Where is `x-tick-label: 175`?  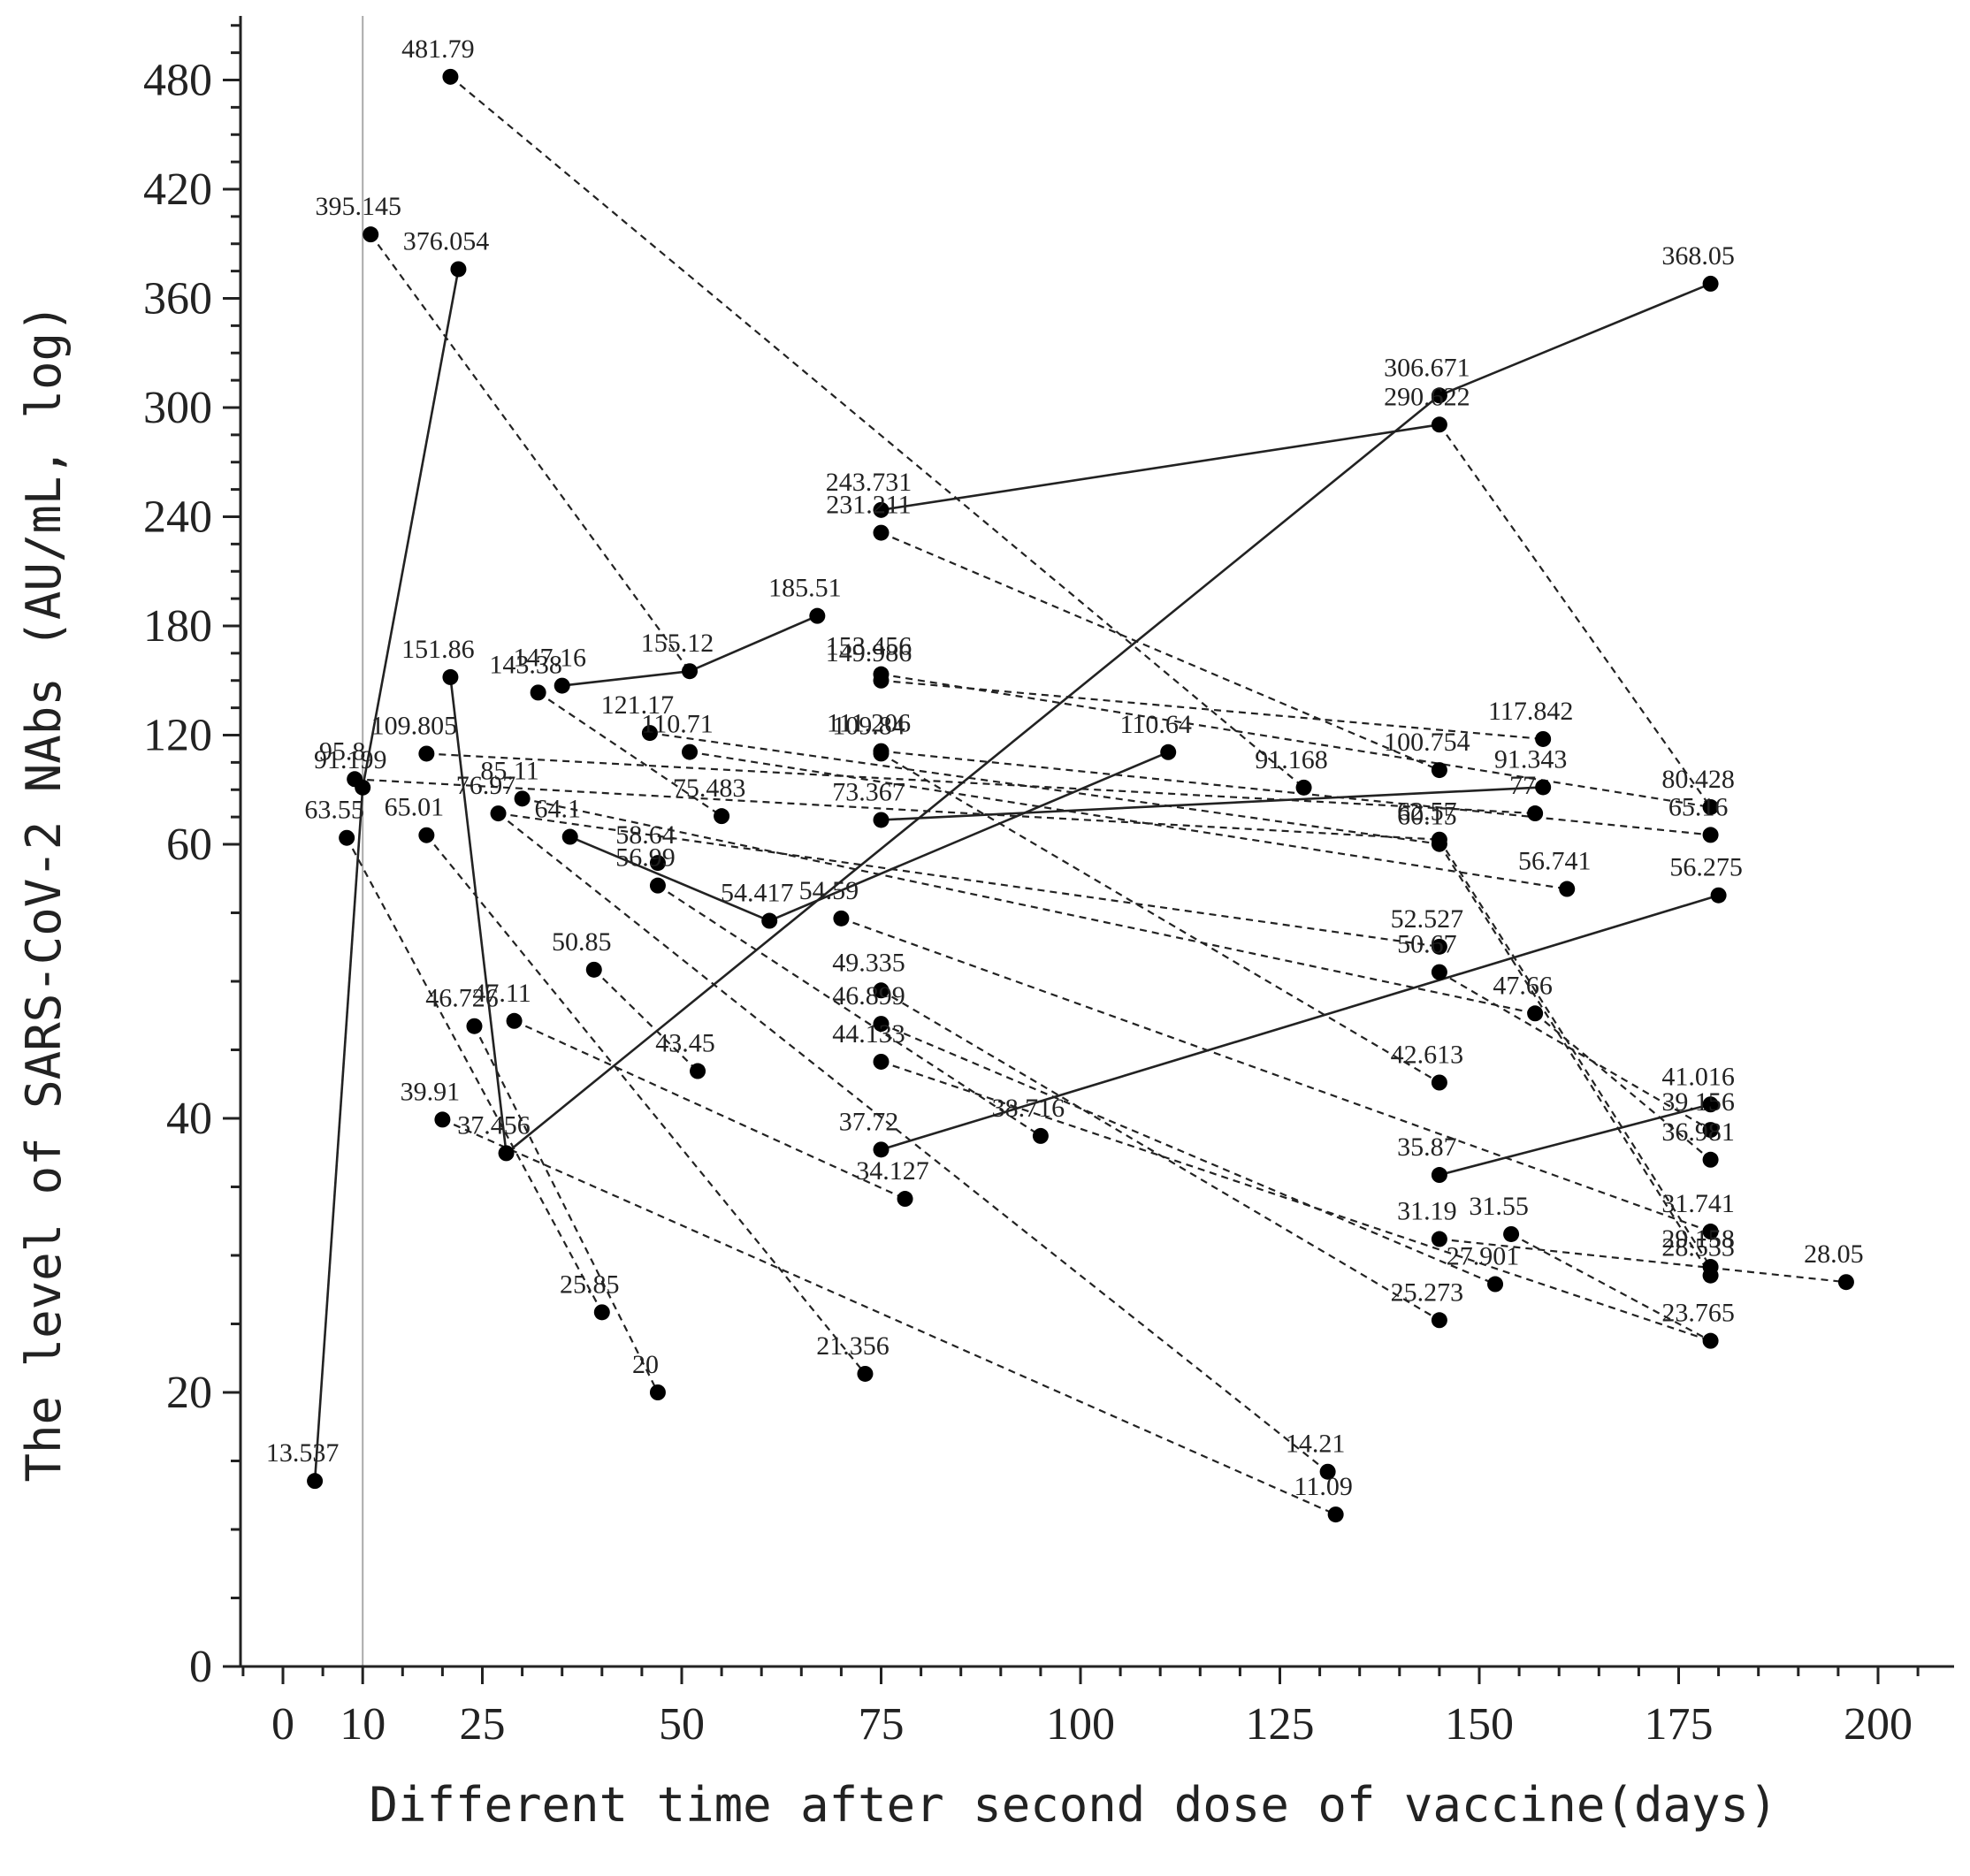
x-tick-label: 175 is located at coordinates (1679, 1724).